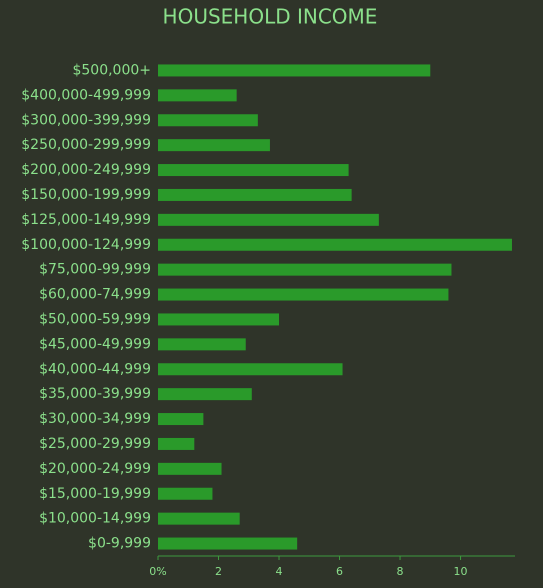 The height and width of the screenshot is (588, 543). I want to click on y-tick-label: $35,000-39,999, so click(95, 394).